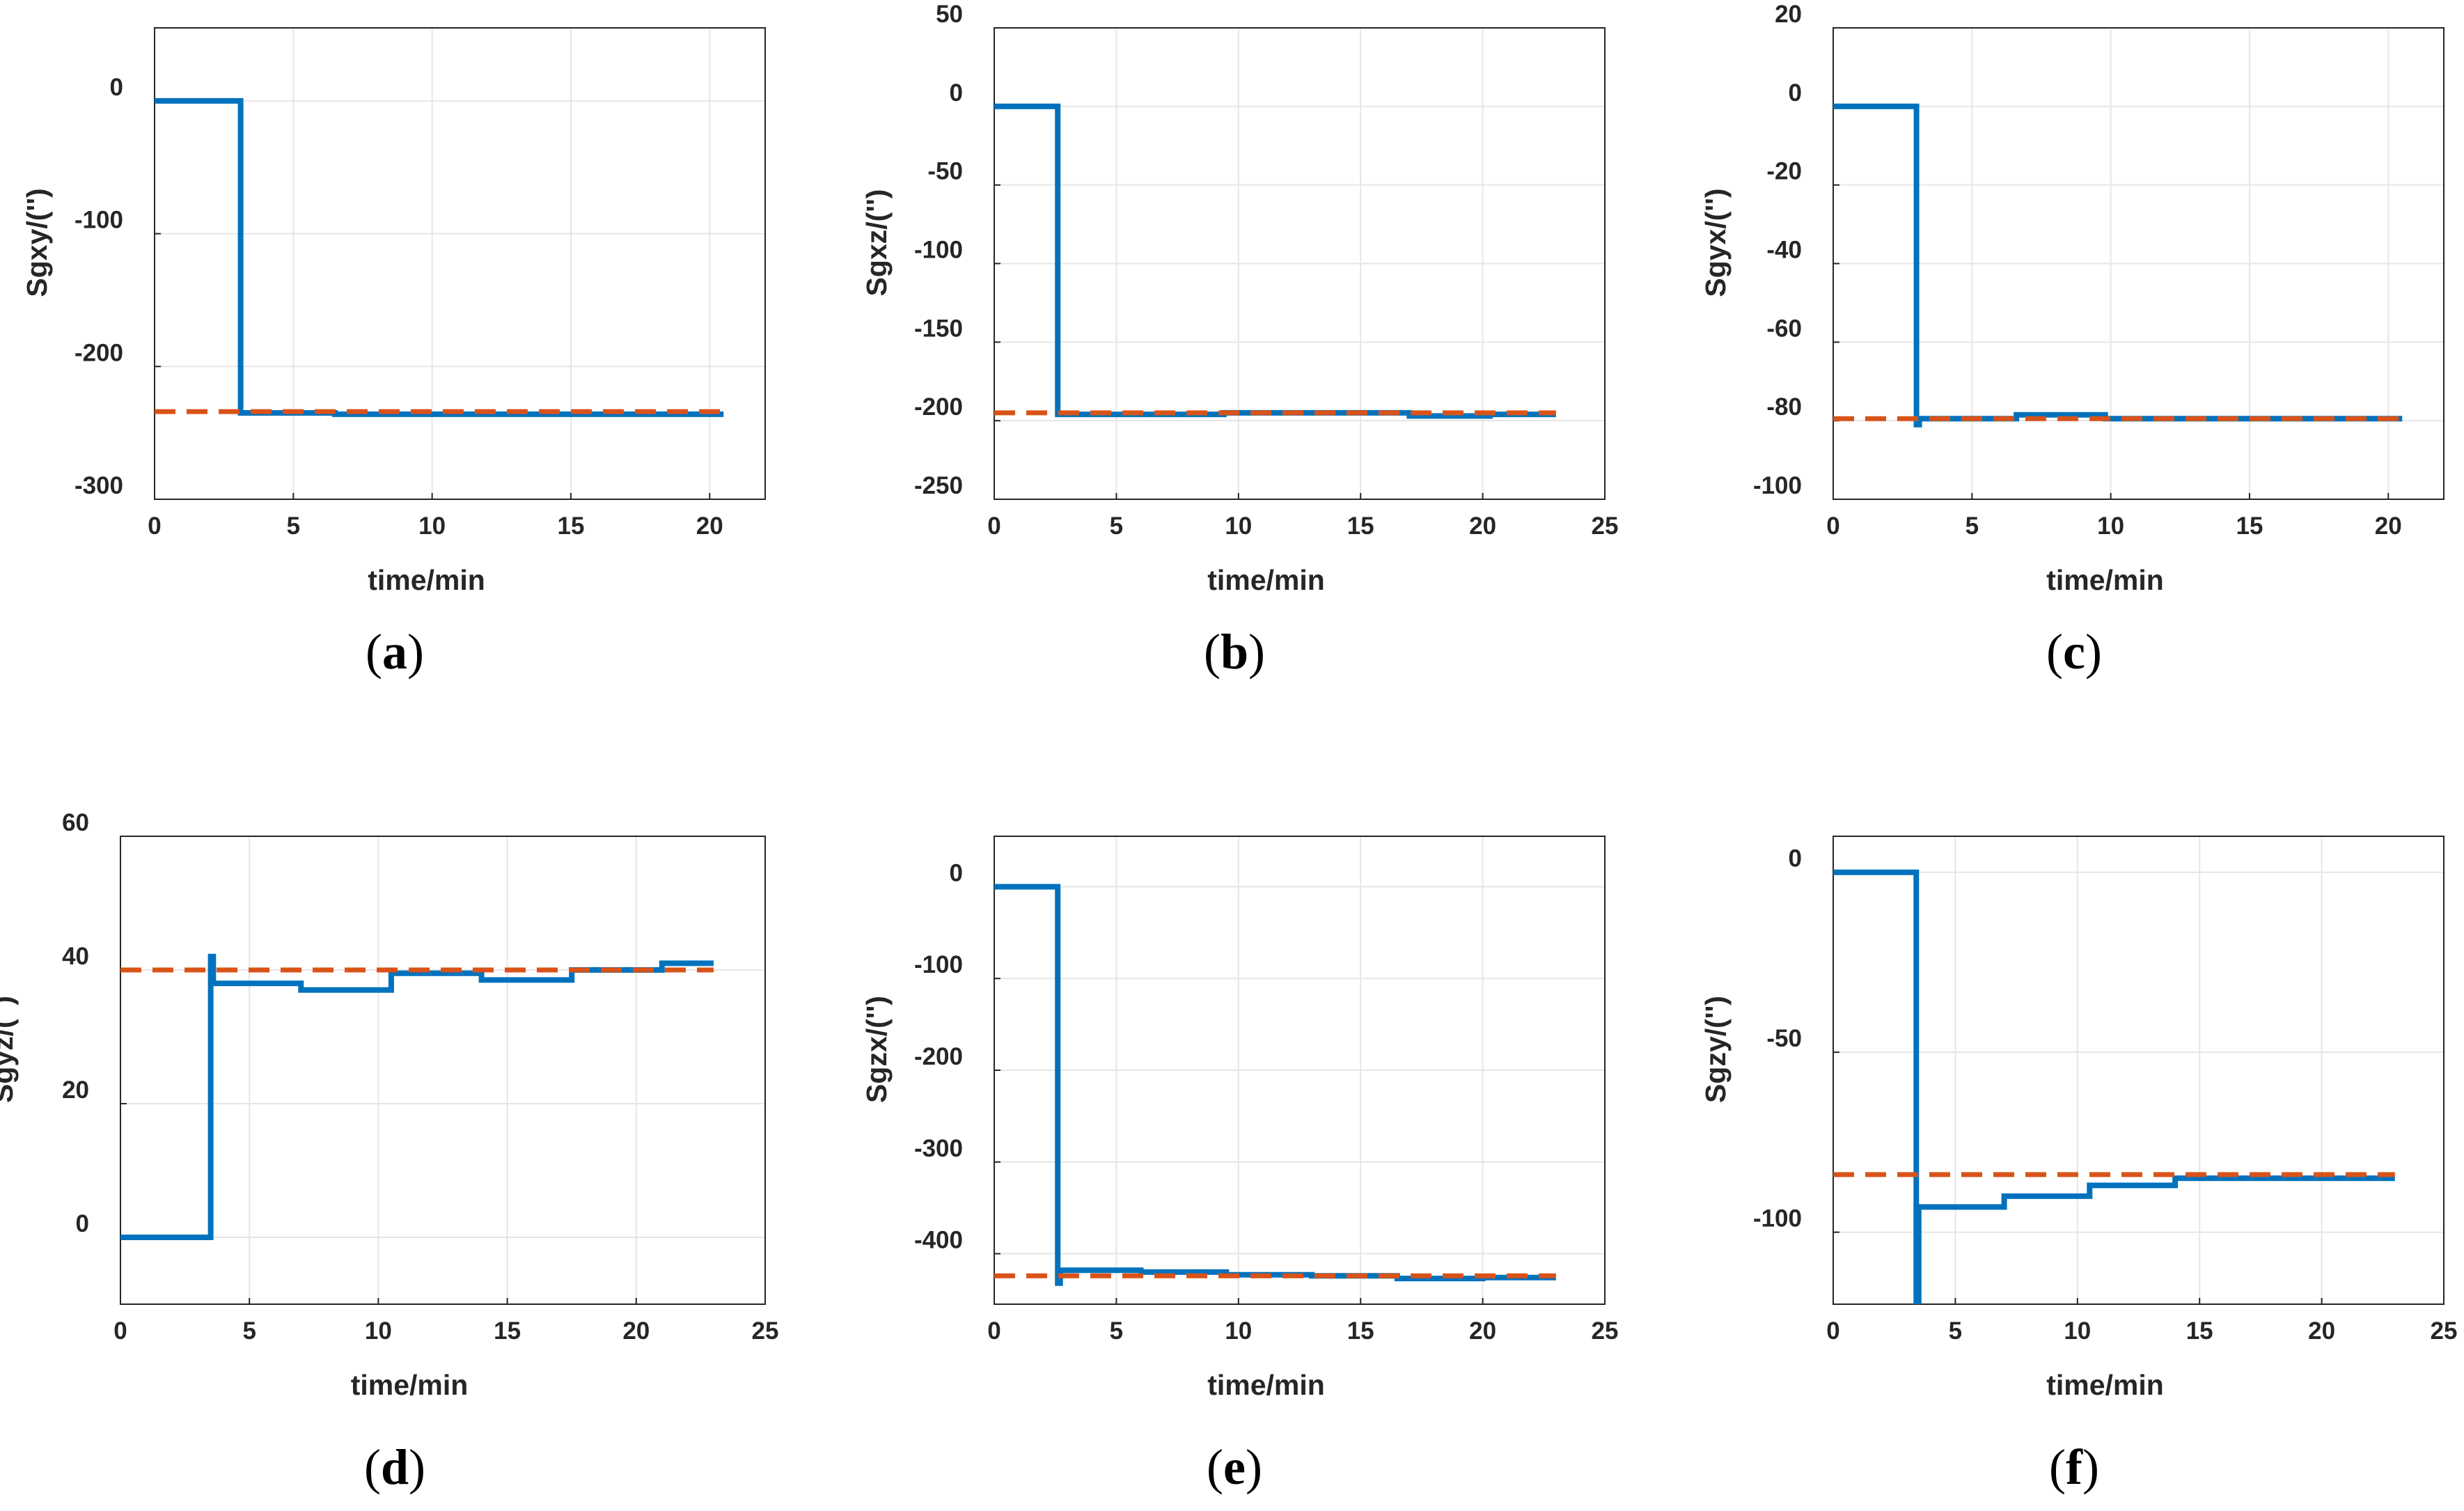 The image size is (2464, 1511). What do you see at coordinates (2114, 1086) in the screenshot?
I see `measured-series-line` at bounding box center [2114, 1086].